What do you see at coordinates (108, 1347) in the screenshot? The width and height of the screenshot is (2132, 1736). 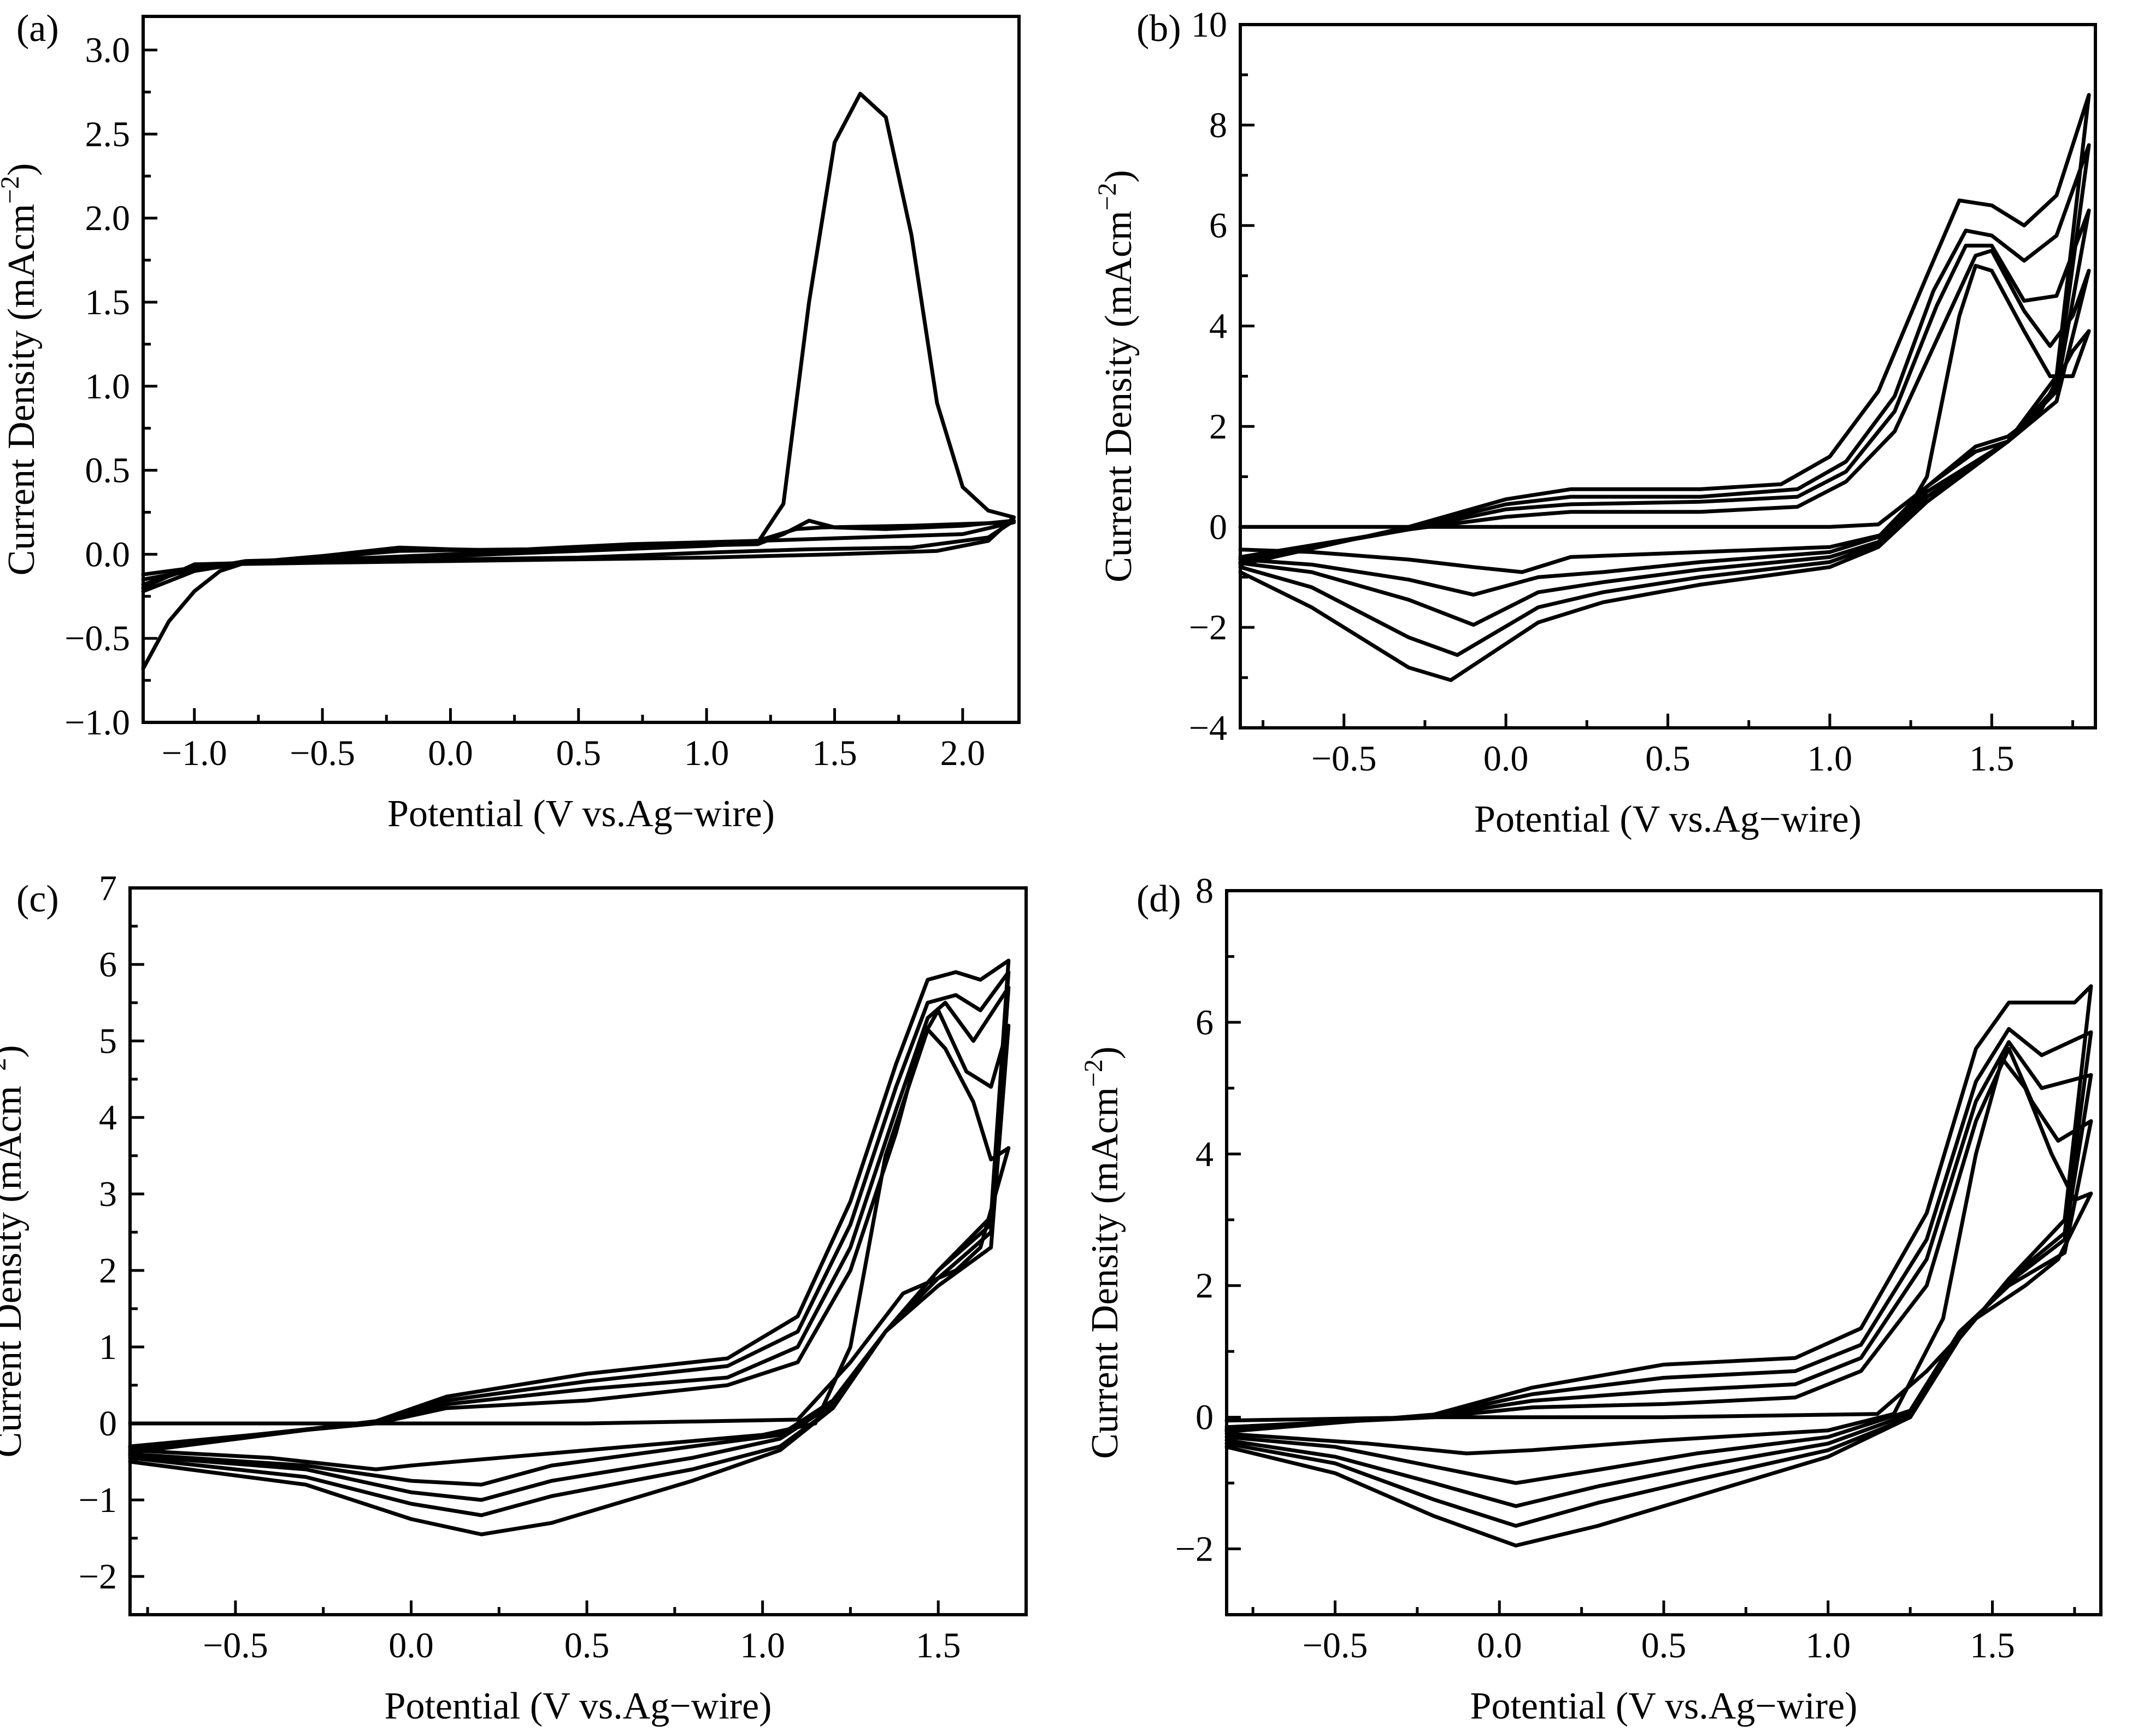 I see `y-tick-label: 1` at bounding box center [108, 1347].